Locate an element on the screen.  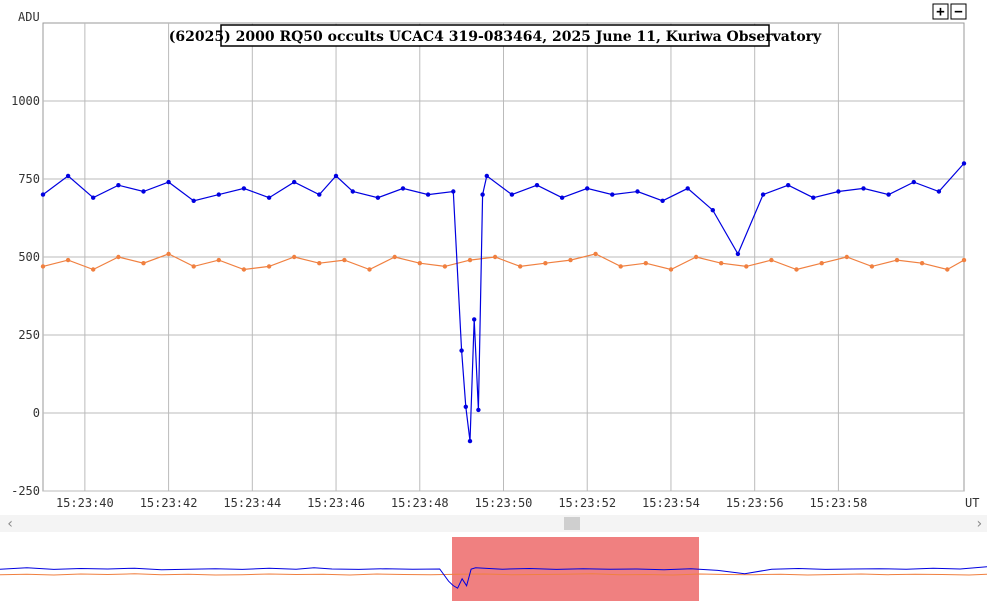
scrollbar-track is located at coordinates (493, 523).